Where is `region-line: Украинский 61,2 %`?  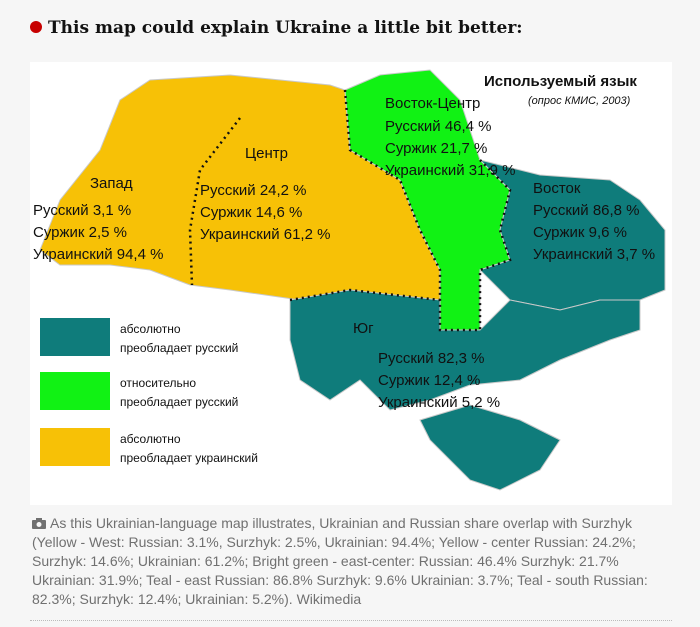 region-line: Украинский 61,2 % is located at coordinates (265, 234).